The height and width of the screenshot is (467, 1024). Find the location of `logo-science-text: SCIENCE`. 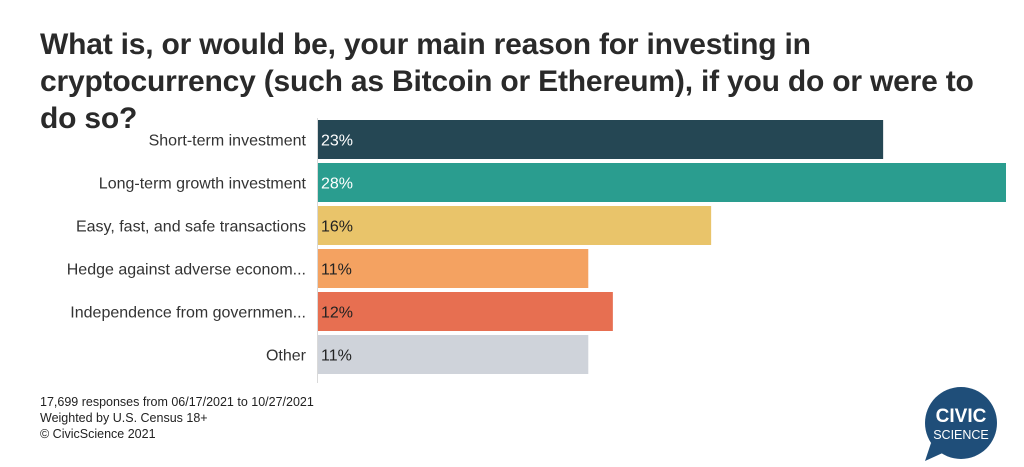

logo-science-text: SCIENCE is located at coordinates (961, 435).